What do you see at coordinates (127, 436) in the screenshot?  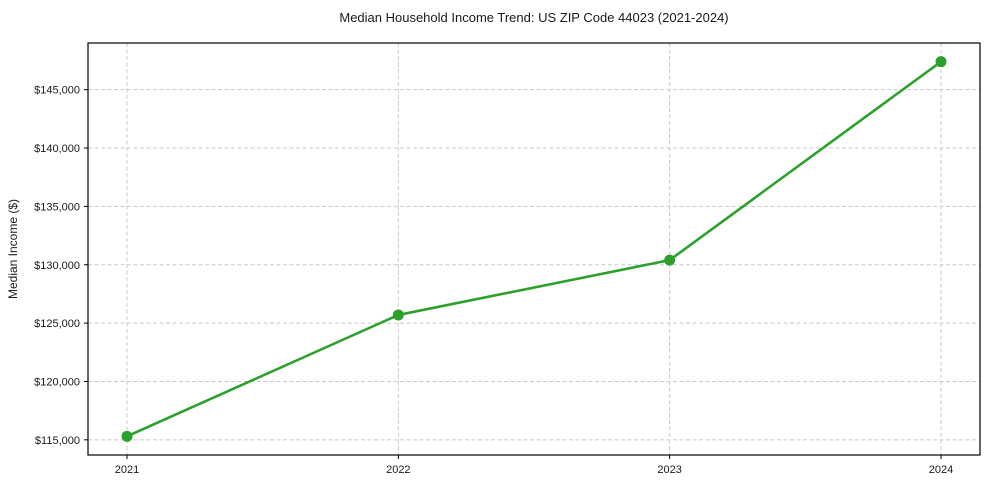 I see `data-point-2021` at bounding box center [127, 436].